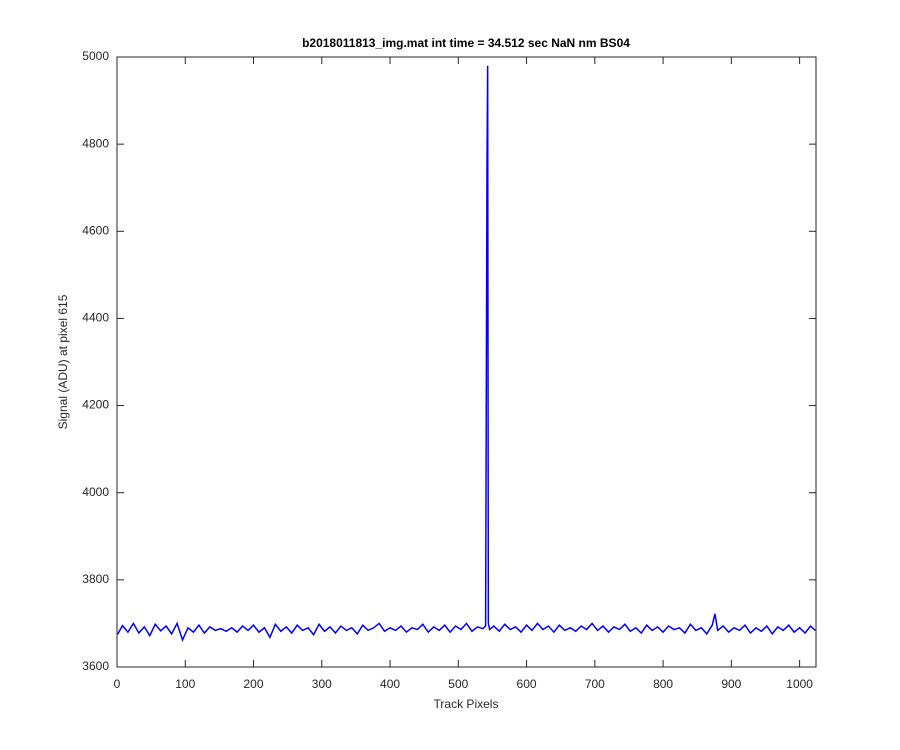  What do you see at coordinates (390, 684) in the screenshot?
I see `x-tick-label: 400` at bounding box center [390, 684].